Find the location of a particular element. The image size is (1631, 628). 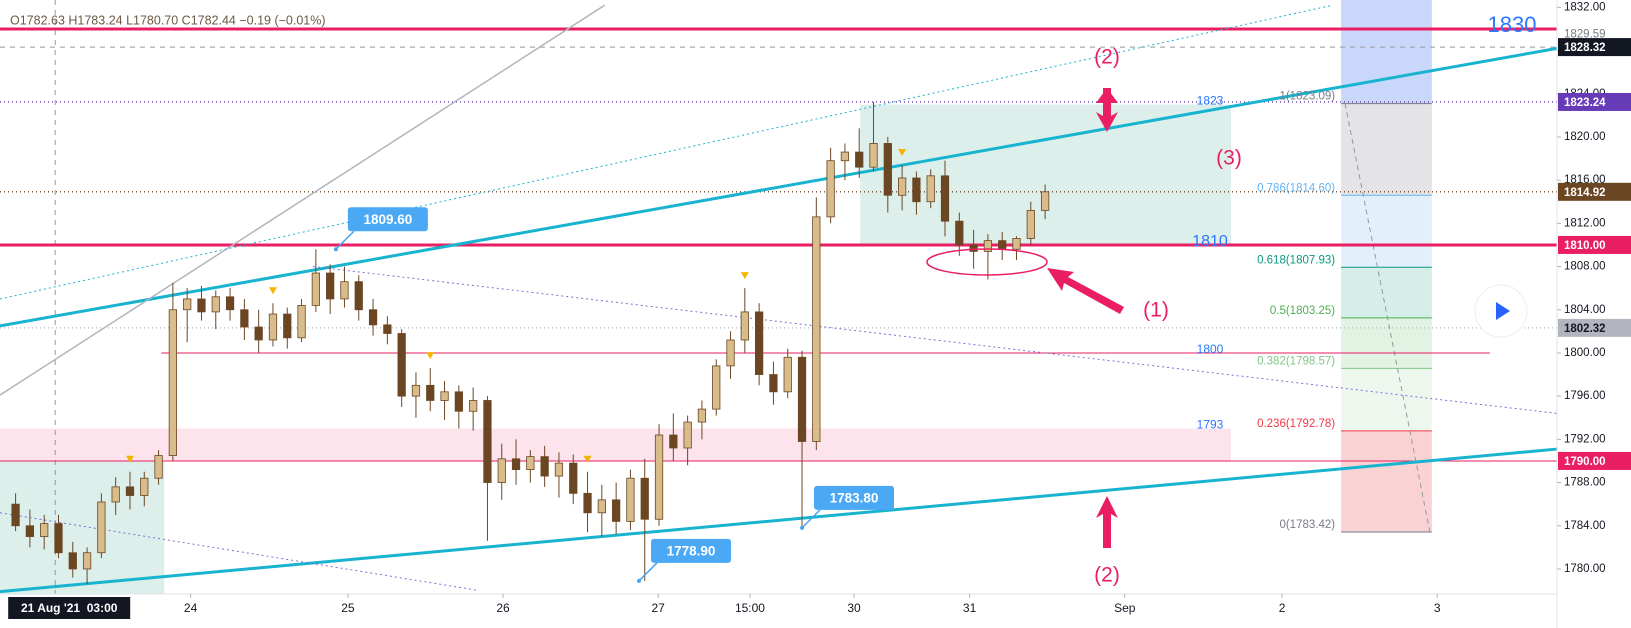

y-tick-label: 1808.00 is located at coordinates (1585, 267).